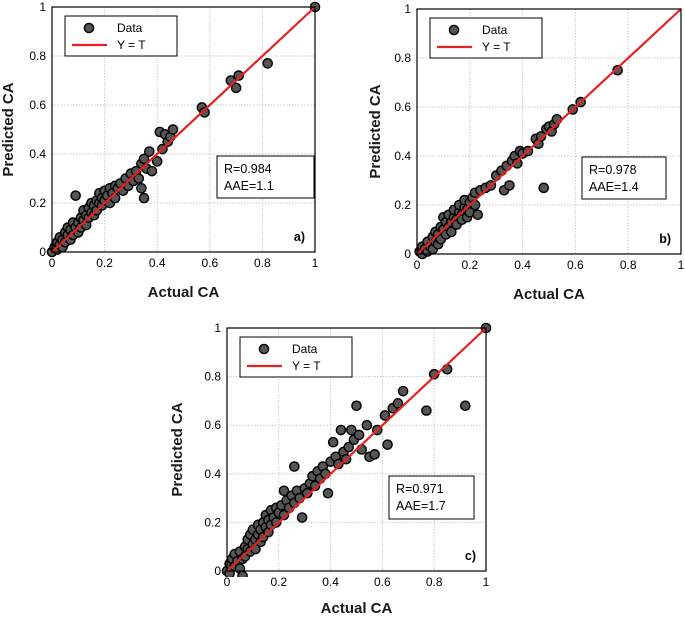 This screenshot has height=618, width=685. I want to click on stat-r-value: R=0.971, so click(420, 489).